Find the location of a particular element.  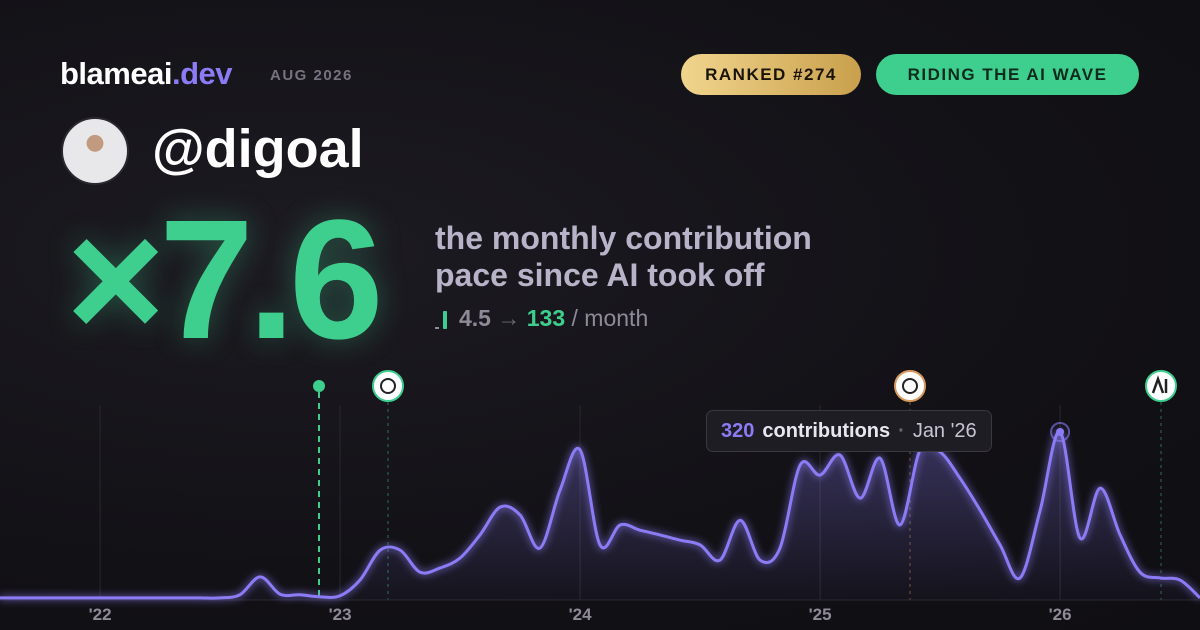

highlight-dot is located at coordinates (1060, 432).